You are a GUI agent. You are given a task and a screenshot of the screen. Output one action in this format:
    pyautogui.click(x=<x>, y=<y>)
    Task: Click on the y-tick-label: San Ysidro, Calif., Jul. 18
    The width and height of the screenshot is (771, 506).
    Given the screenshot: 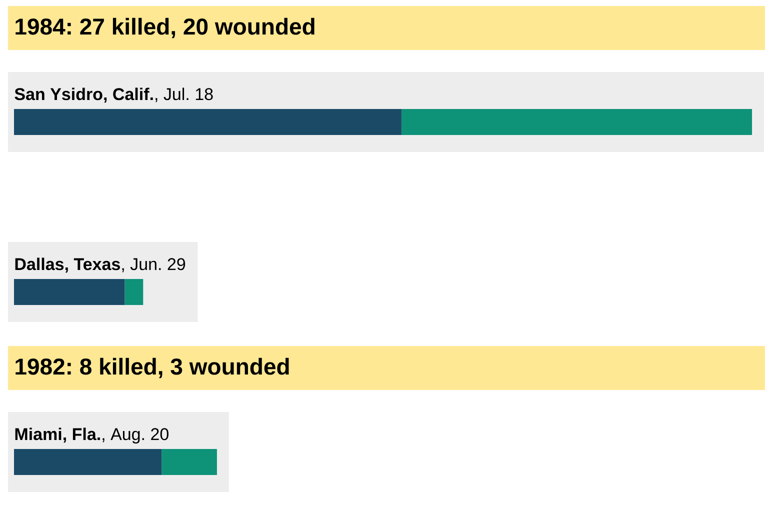 What is the action you would take?
    pyautogui.click(x=113, y=95)
    